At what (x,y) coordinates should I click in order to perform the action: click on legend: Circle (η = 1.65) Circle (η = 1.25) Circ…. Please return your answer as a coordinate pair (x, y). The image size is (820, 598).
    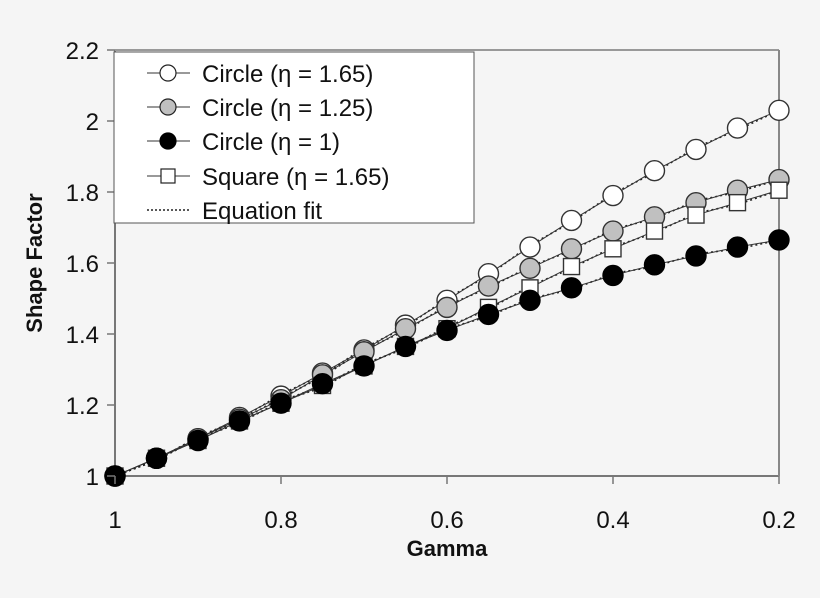
    Looking at the image, I should click on (294, 138).